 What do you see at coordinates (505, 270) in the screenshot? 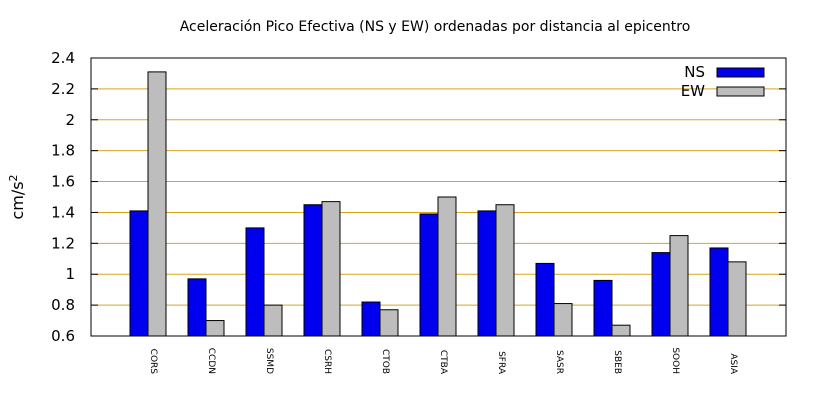
I see `bar-ew-sfra` at bounding box center [505, 270].